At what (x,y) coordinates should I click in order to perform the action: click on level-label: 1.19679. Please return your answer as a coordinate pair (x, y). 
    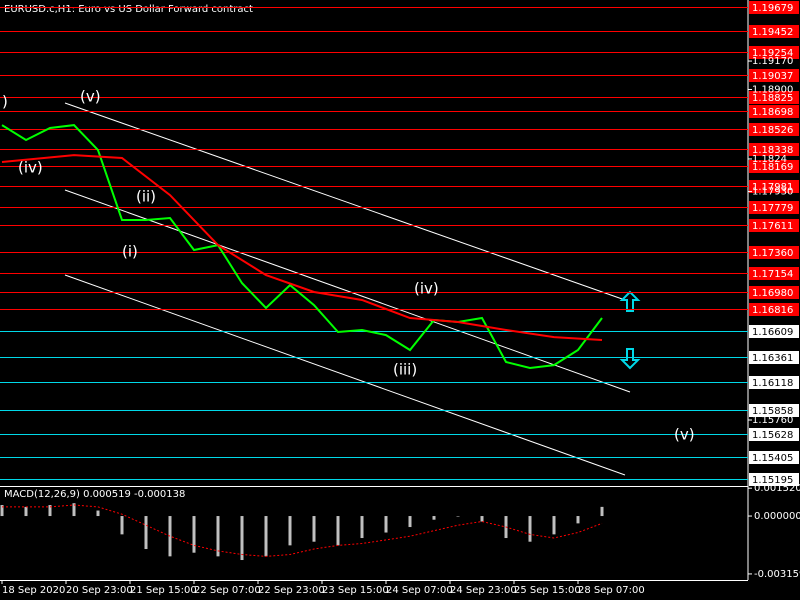
    Looking at the image, I should click on (772, 8).